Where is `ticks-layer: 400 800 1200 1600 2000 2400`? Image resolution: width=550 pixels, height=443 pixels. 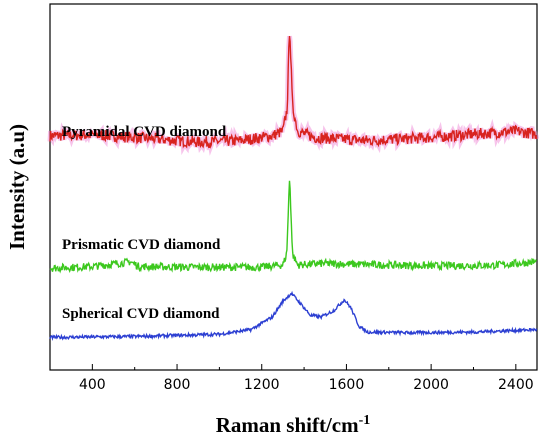 ticks-layer: 400 800 1200 1600 2000 2400 is located at coordinates (291, 378).